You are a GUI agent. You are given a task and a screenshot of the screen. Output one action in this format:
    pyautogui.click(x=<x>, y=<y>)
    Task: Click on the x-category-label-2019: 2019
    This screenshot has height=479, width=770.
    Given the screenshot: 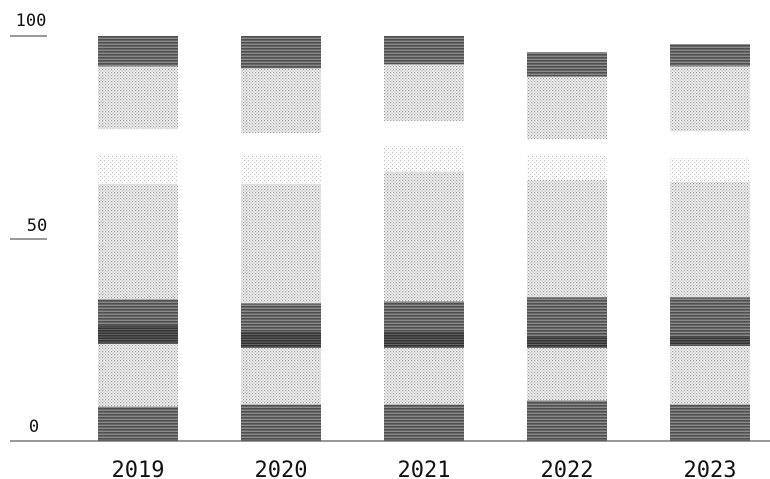 What is the action you would take?
    pyautogui.click(x=138, y=468)
    